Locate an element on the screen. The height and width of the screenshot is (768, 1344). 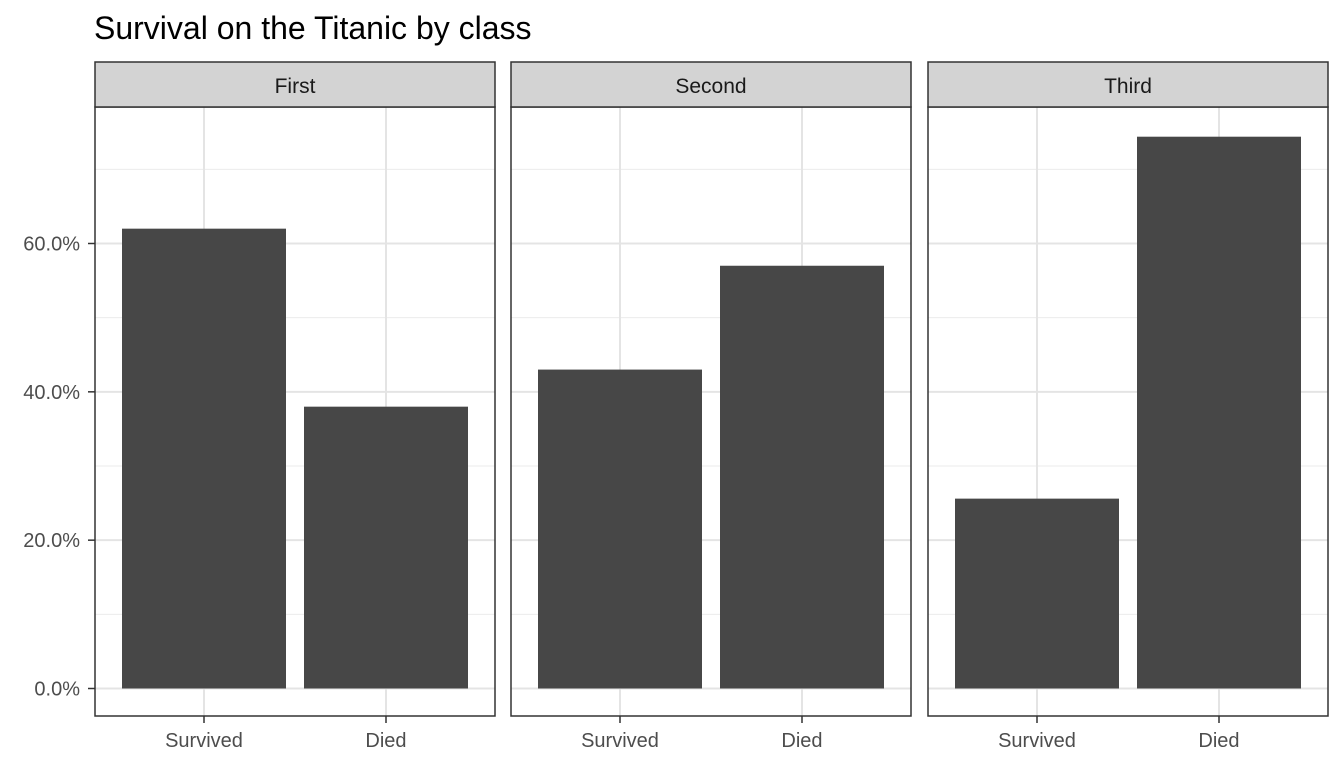
y-tick-label: 20.0% is located at coordinates (51, 541).